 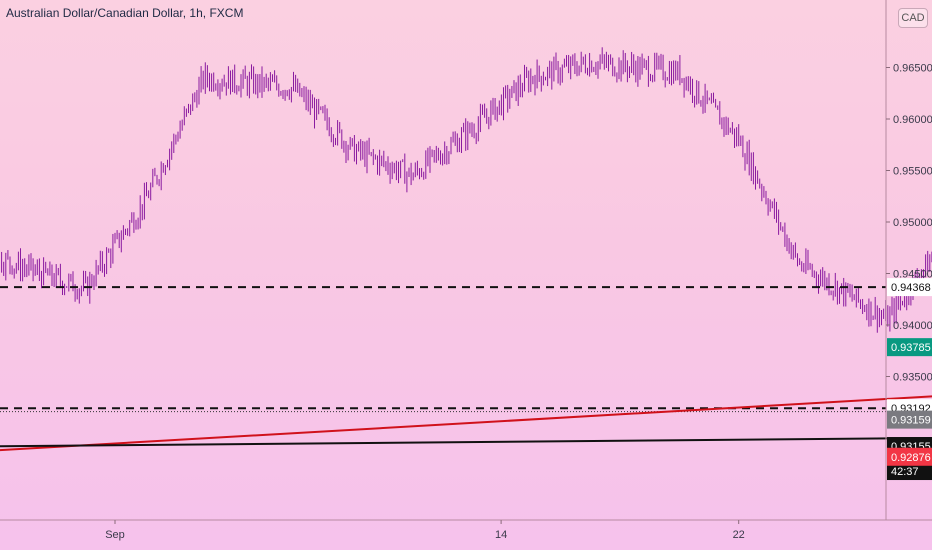 I want to click on tag-level-upper: 0.94368, so click(x=909, y=287).